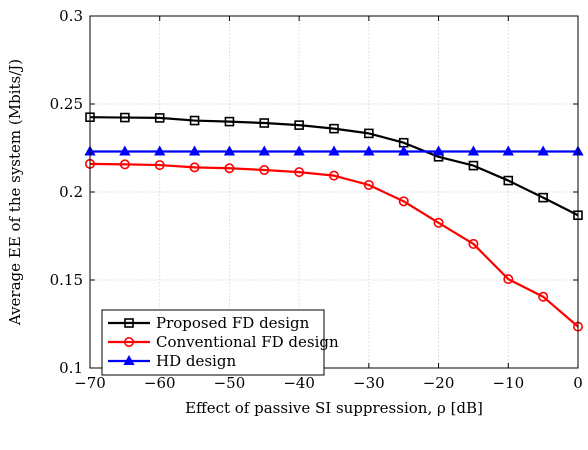 This screenshot has height=450, width=588. I want to click on y-tick-label: 0.3, so click(71, 16).